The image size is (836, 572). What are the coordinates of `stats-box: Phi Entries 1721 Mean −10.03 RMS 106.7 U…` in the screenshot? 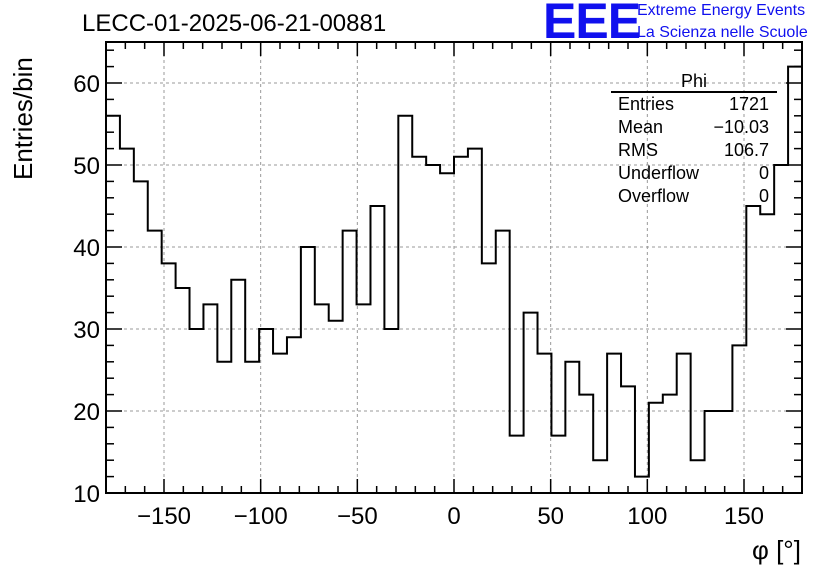 It's located at (694, 140).